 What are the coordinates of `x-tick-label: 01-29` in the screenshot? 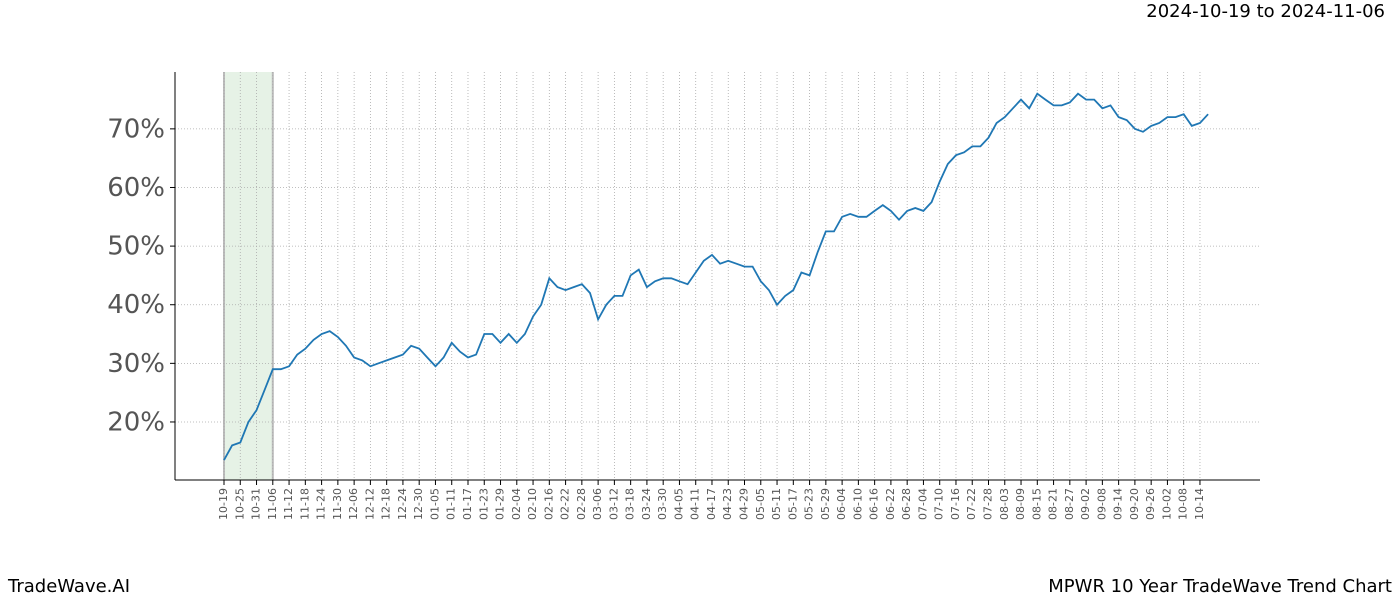 It's located at (500, 504).